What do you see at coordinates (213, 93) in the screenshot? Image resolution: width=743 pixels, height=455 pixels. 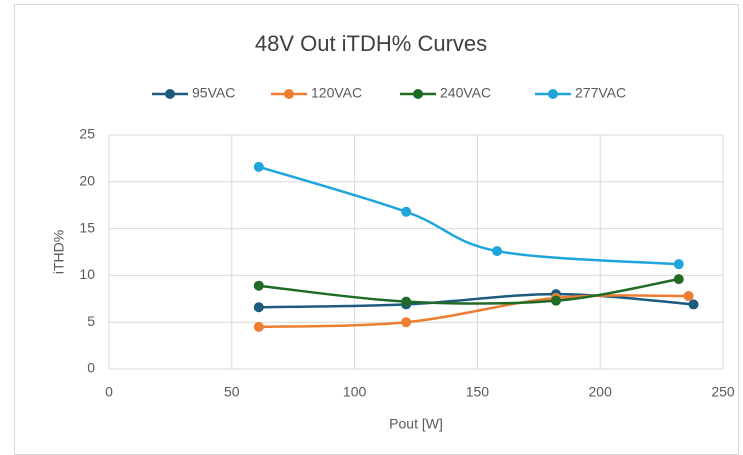 I see `legend-label: 95VAC` at bounding box center [213, 93].